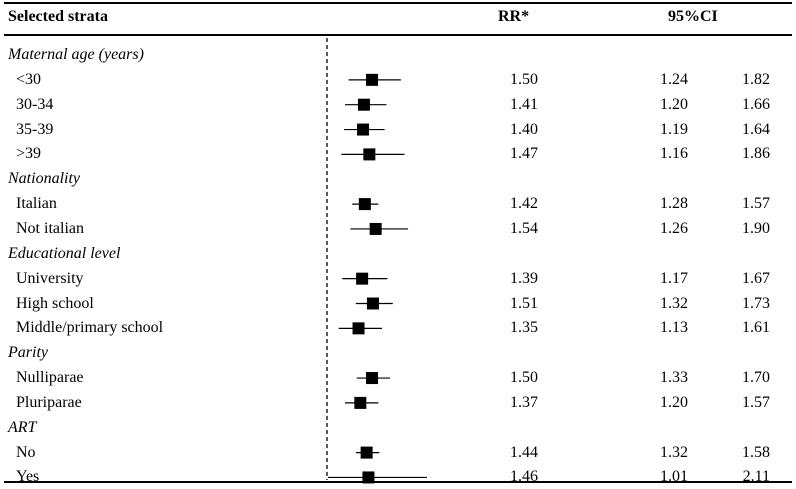 The height and width of the screenshot is (489, 796). Describe the element at coordinates (22, 427) in the screenshot. I see `group-label: ART` at that location.